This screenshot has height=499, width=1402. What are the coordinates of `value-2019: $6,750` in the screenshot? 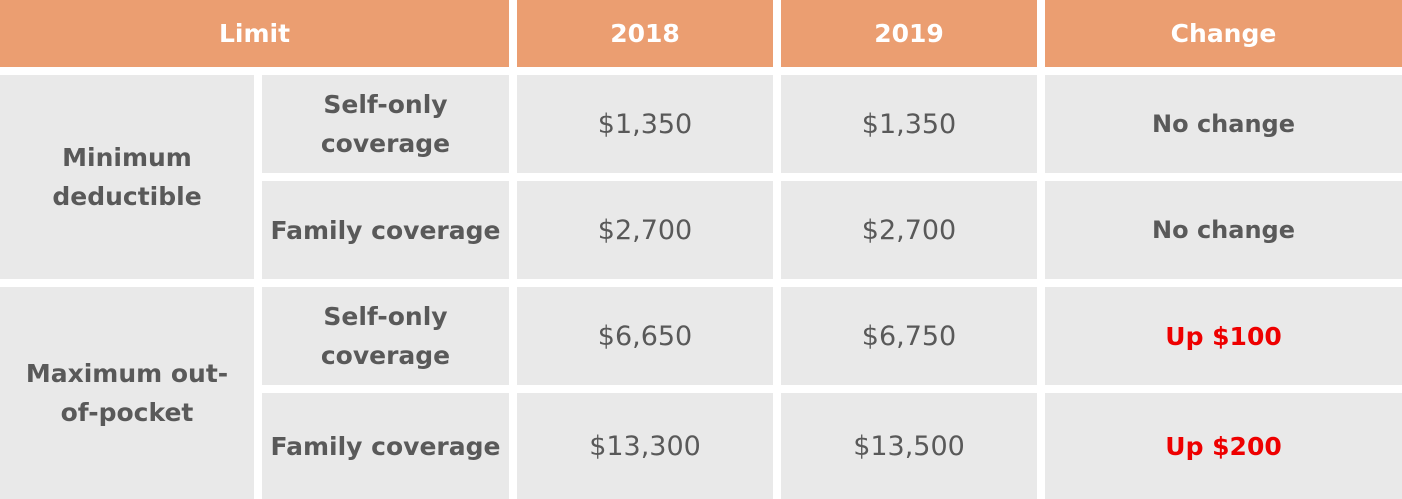 It's located at (913, 340).